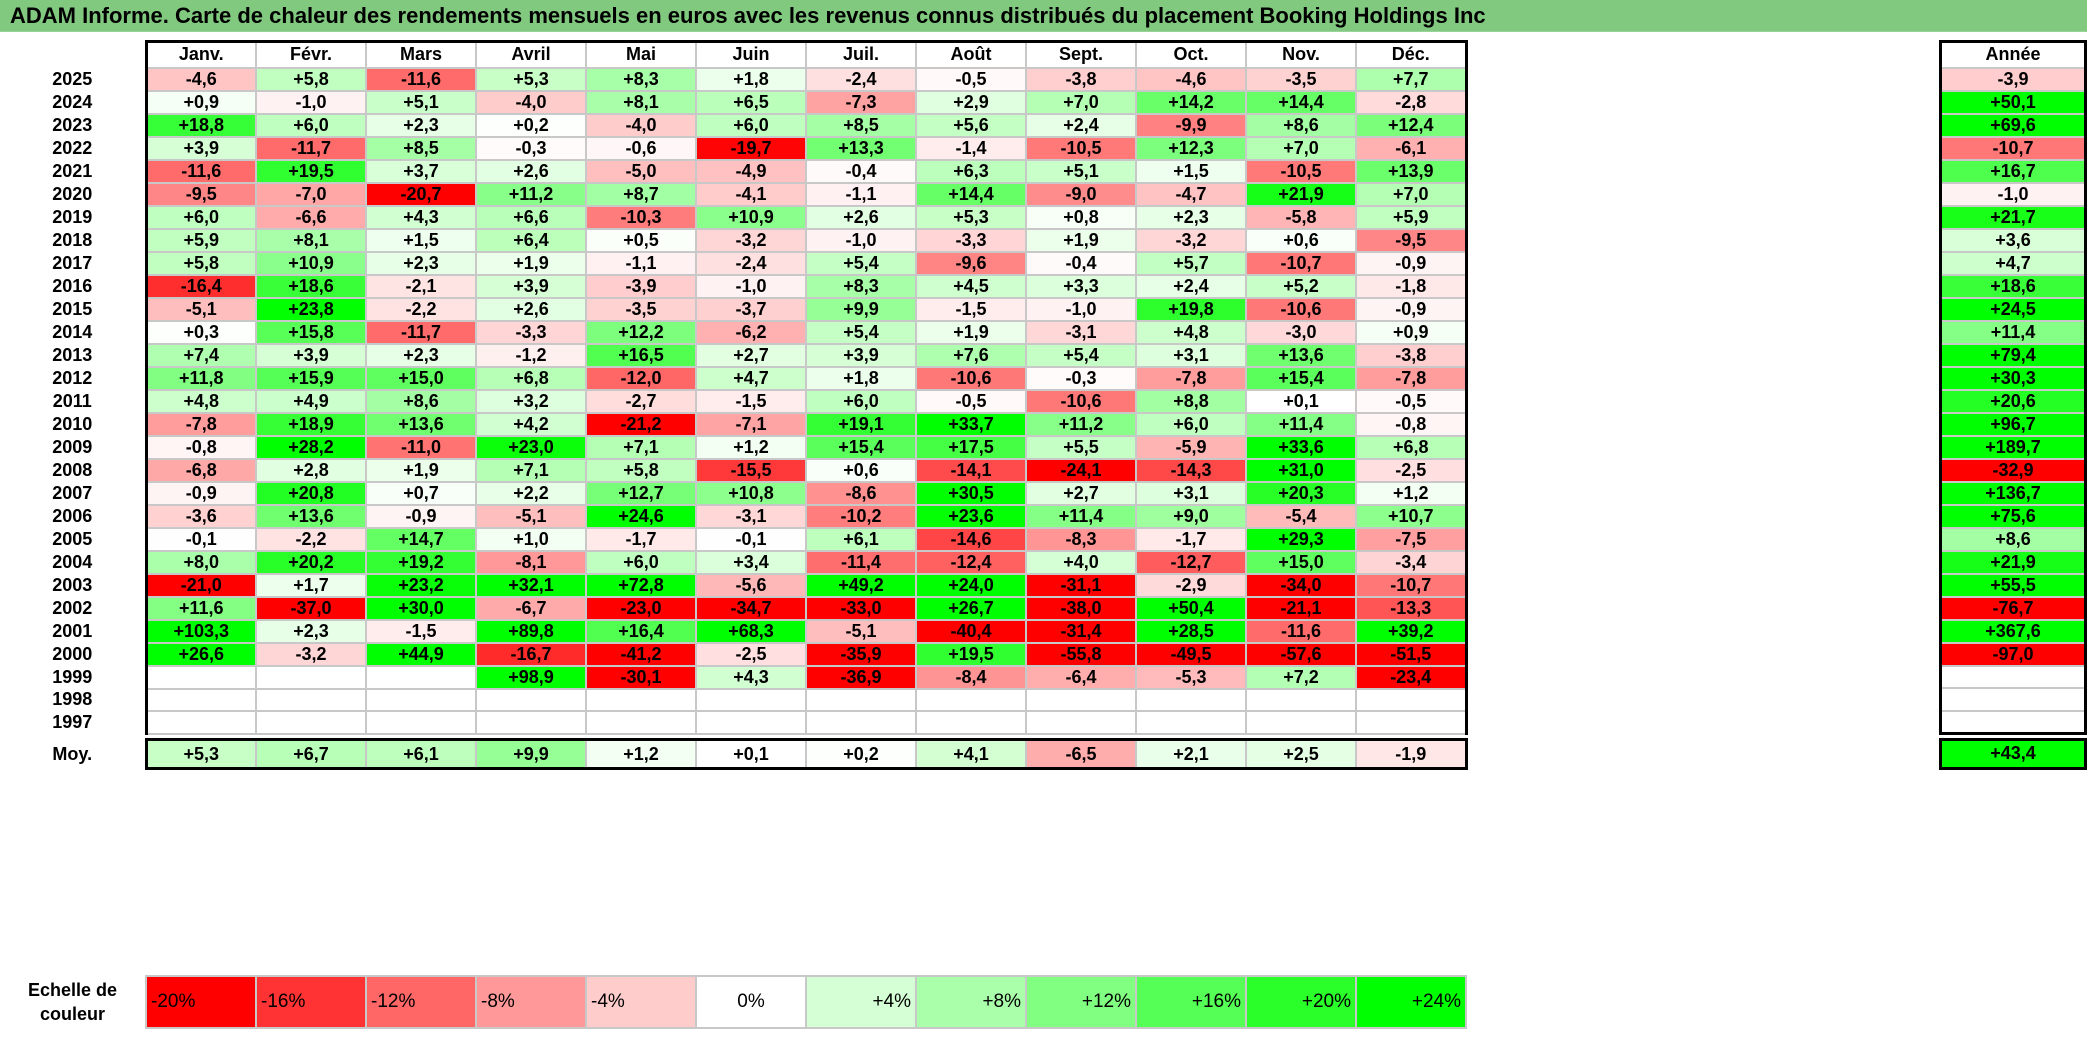 This screenshot has height=1037, width=2087. What do you see at coordinates (1301, 470) in the screenshot?
I see `heatmap-cell: +31,0` at bounding box center [1301, 470].